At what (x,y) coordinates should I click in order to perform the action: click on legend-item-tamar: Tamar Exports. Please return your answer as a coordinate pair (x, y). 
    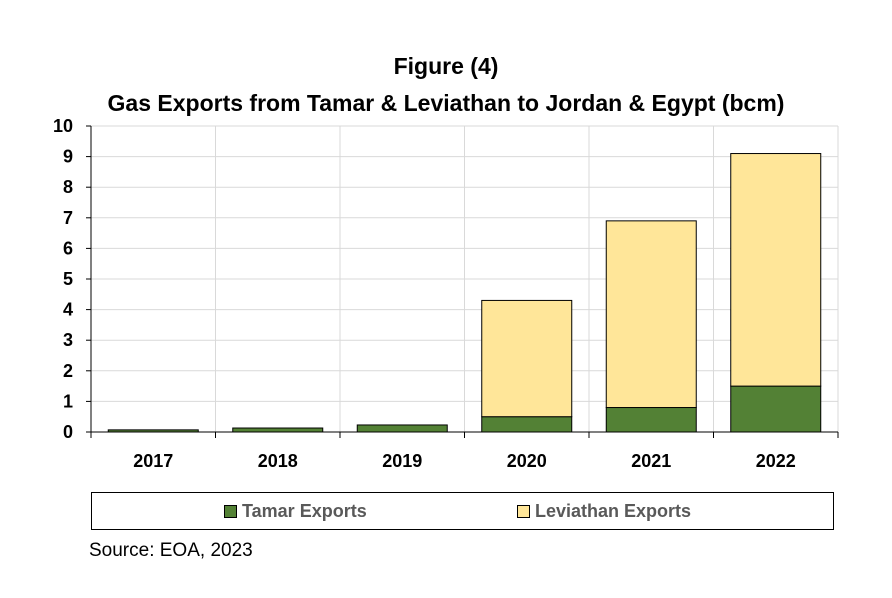
    Looking at the image, I should click on (295, 511).